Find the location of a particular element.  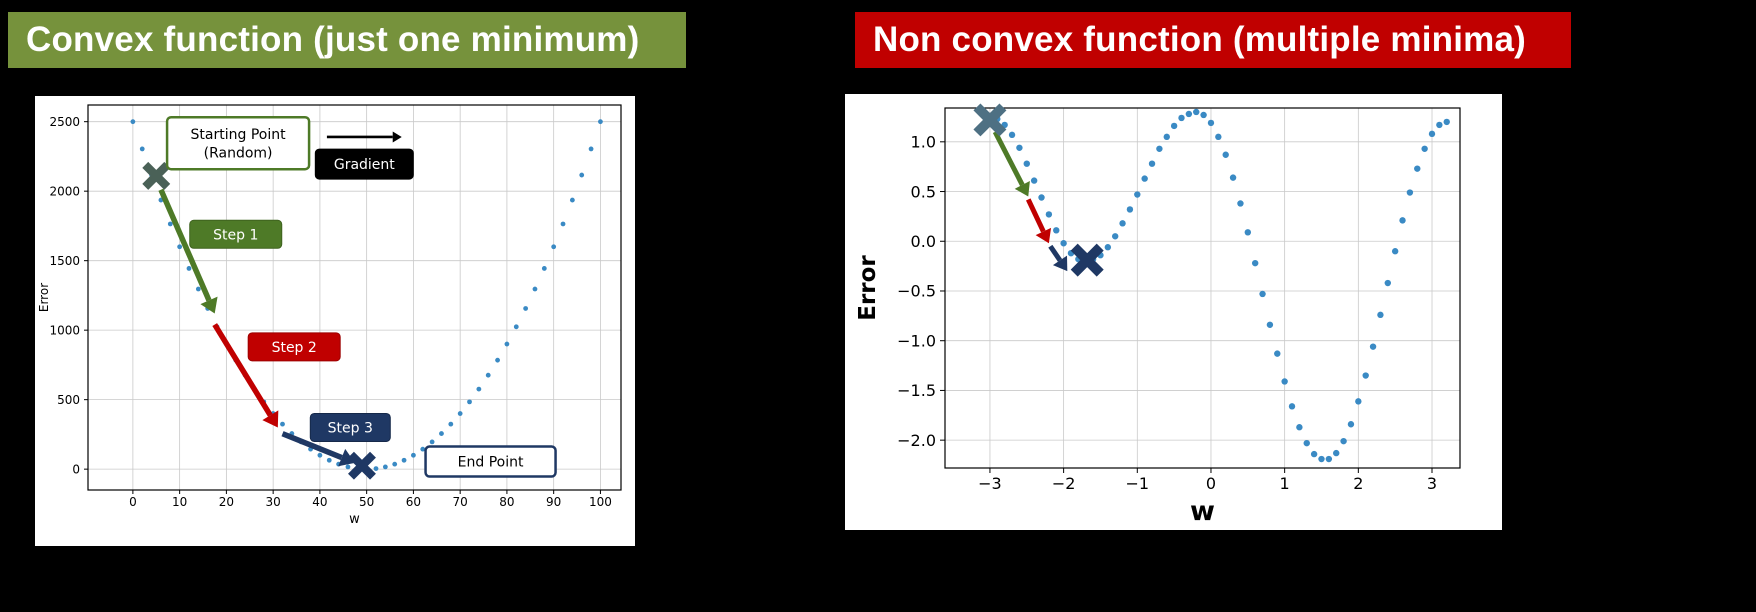

svg-text: 1000 is located at coordinates (64, 330).